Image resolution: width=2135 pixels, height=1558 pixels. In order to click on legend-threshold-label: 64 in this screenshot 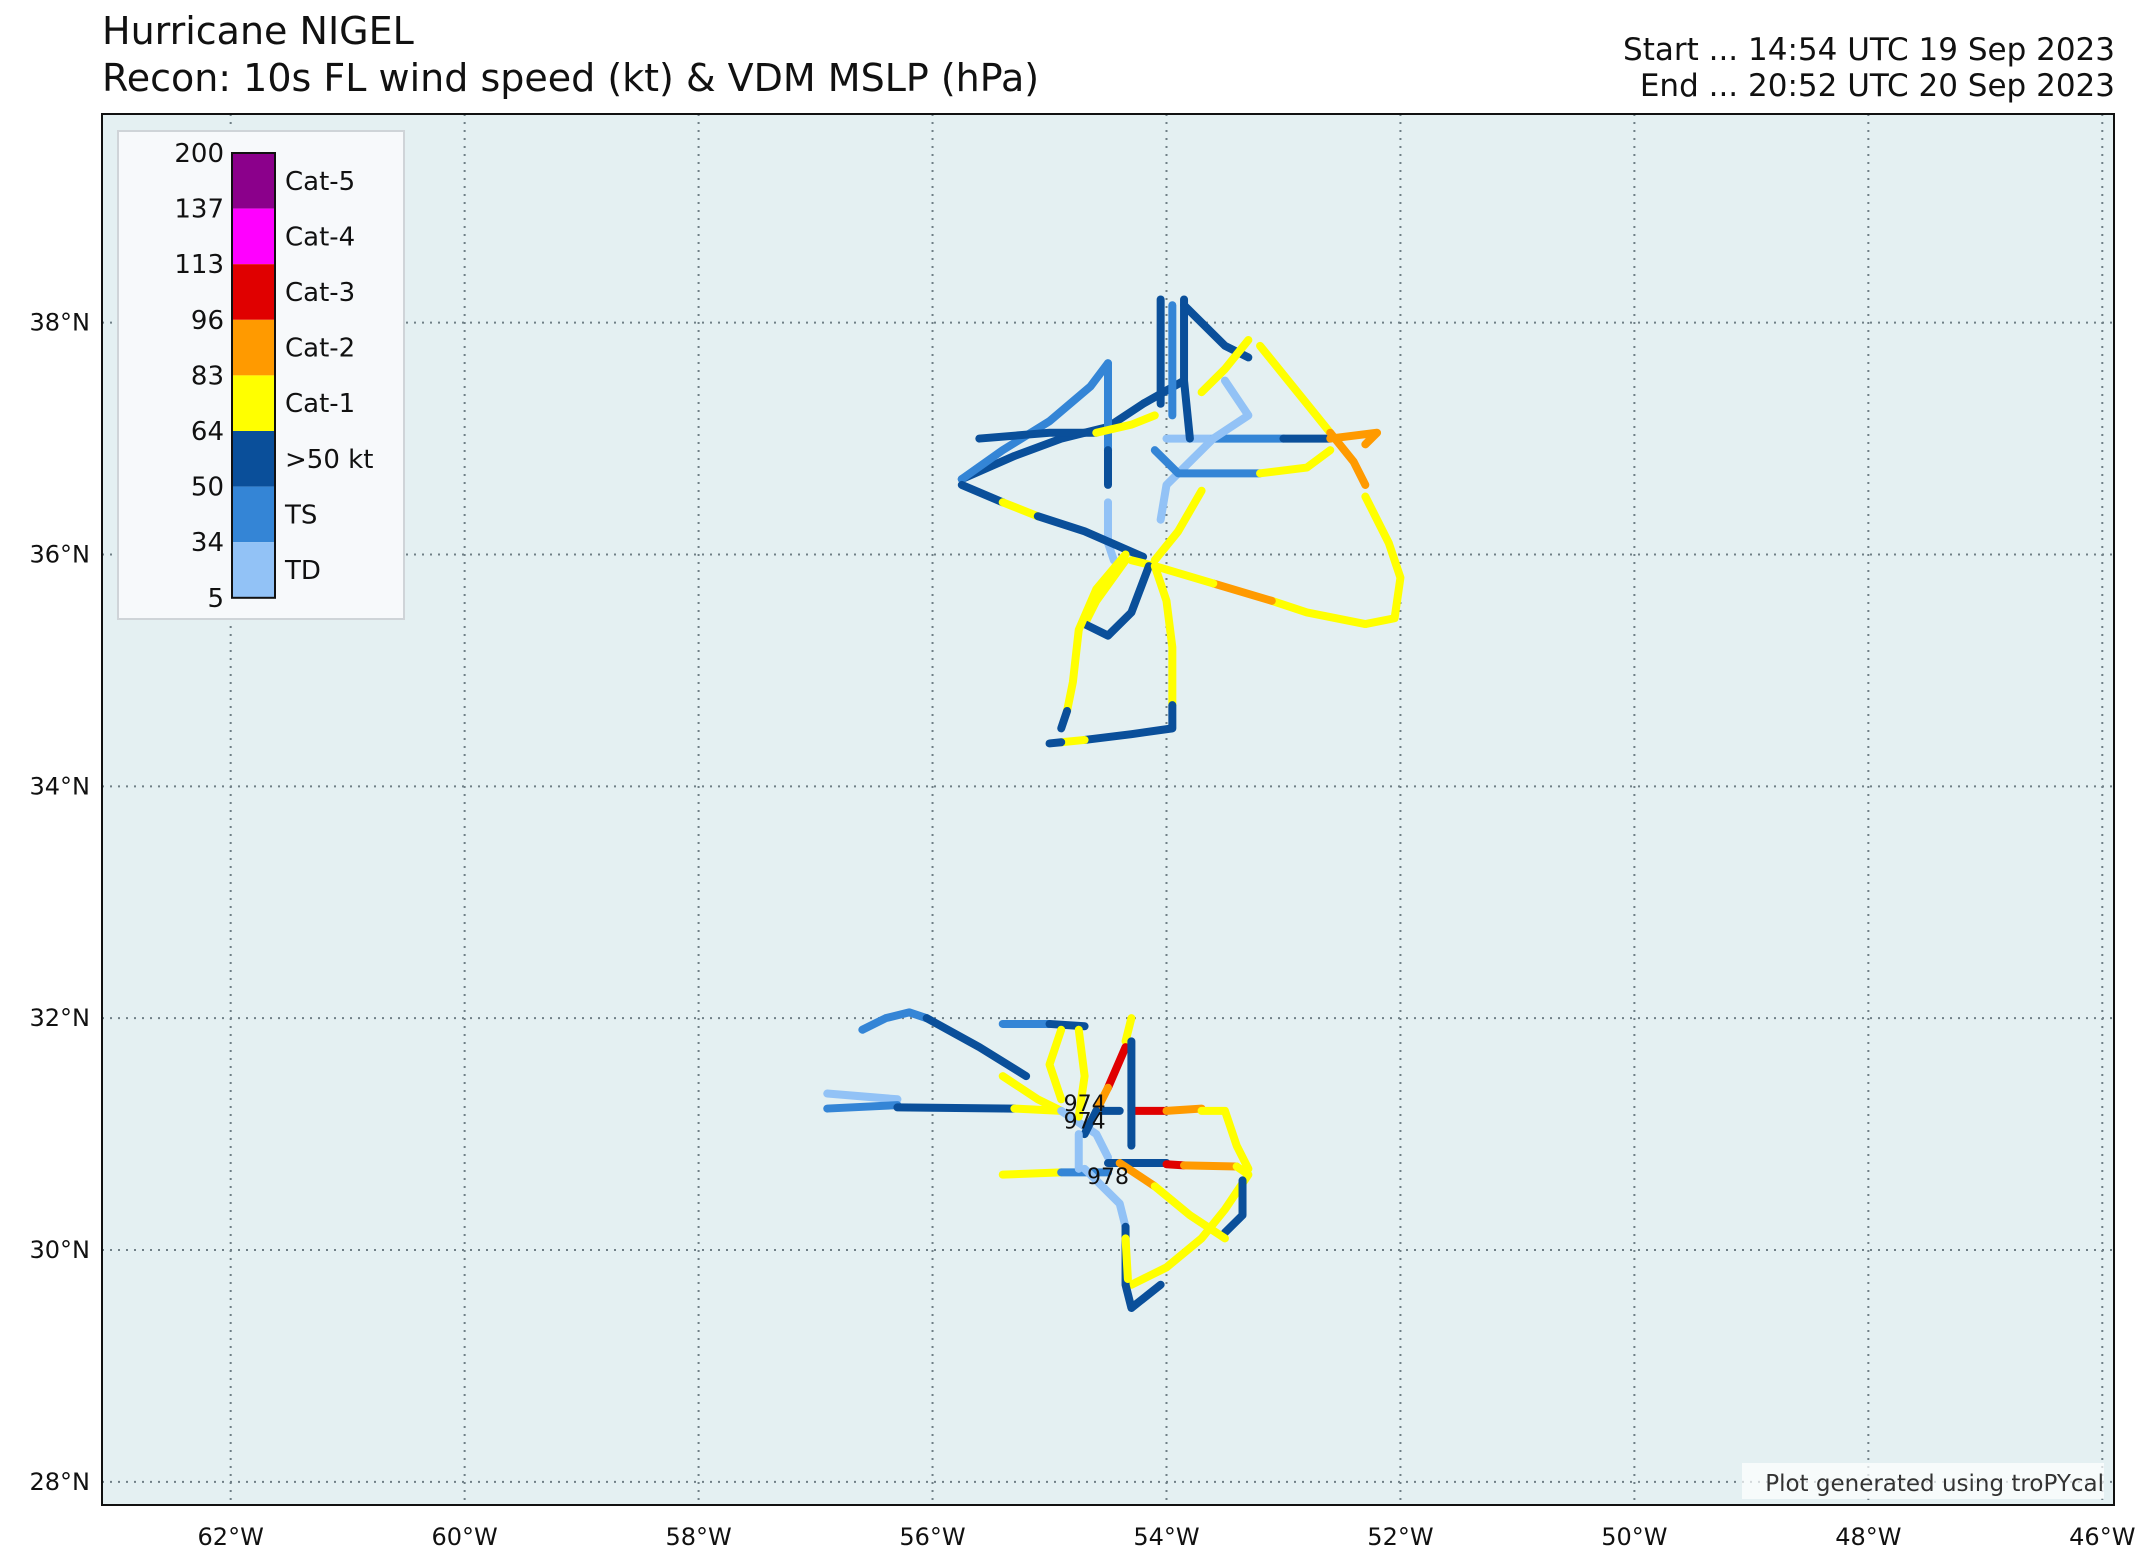, I will do `click(207, 432)`.